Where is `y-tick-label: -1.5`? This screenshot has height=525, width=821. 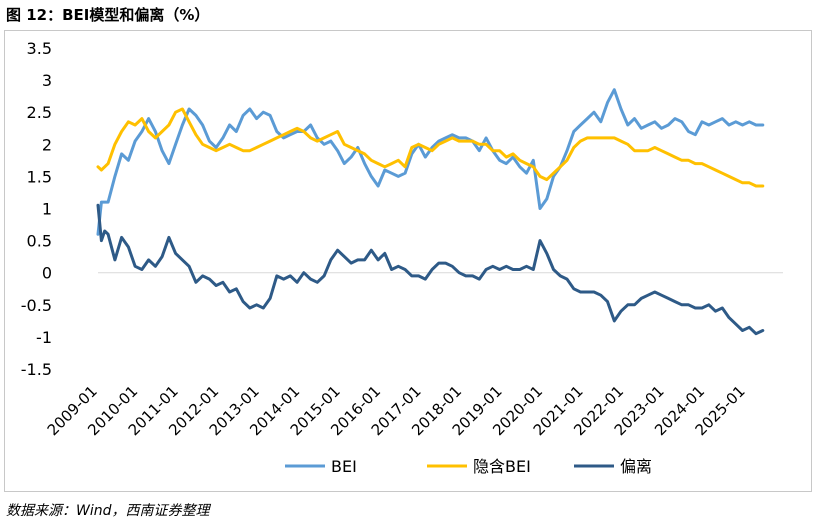 y-tick-label: -1.5 is located at coordinates (36, 369).